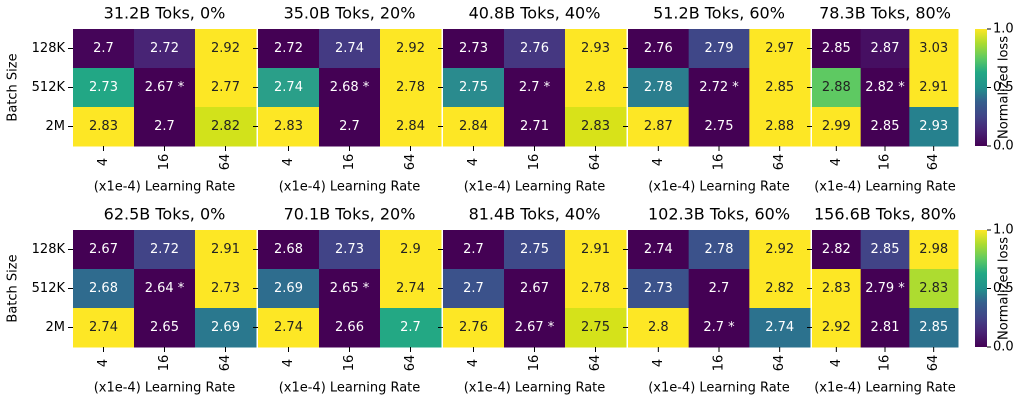 The height and width of the screenshot is (402, 1013). What do you see at coordinates (719, 214) in the screenshot?
I see `panel-title: 102.3B Toks, 60%` at bounding box center [719, 214].